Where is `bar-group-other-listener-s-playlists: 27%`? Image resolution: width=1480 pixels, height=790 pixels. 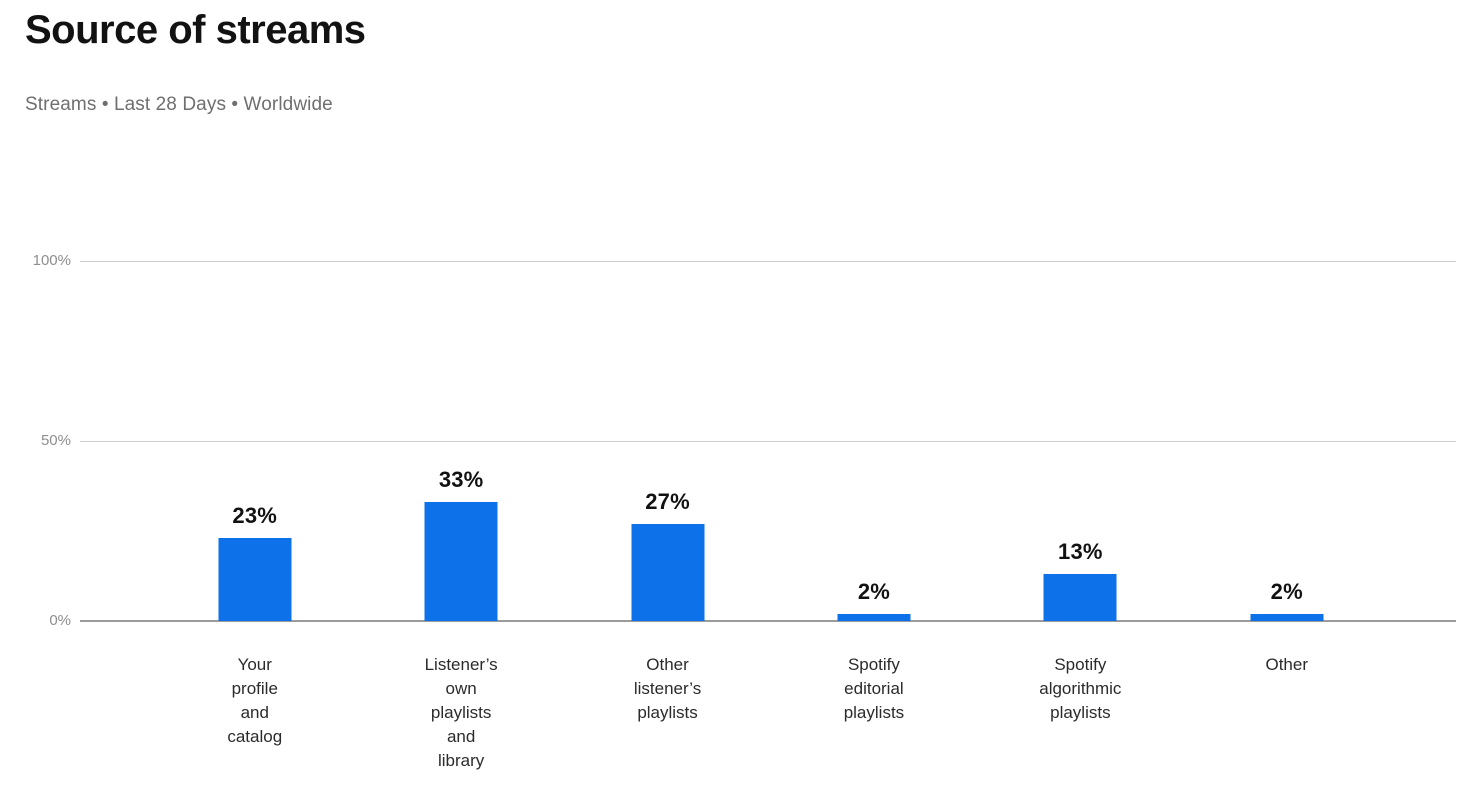
bar-group-other-listener-s-playlists: 27% is located at coordinates (668, 555).